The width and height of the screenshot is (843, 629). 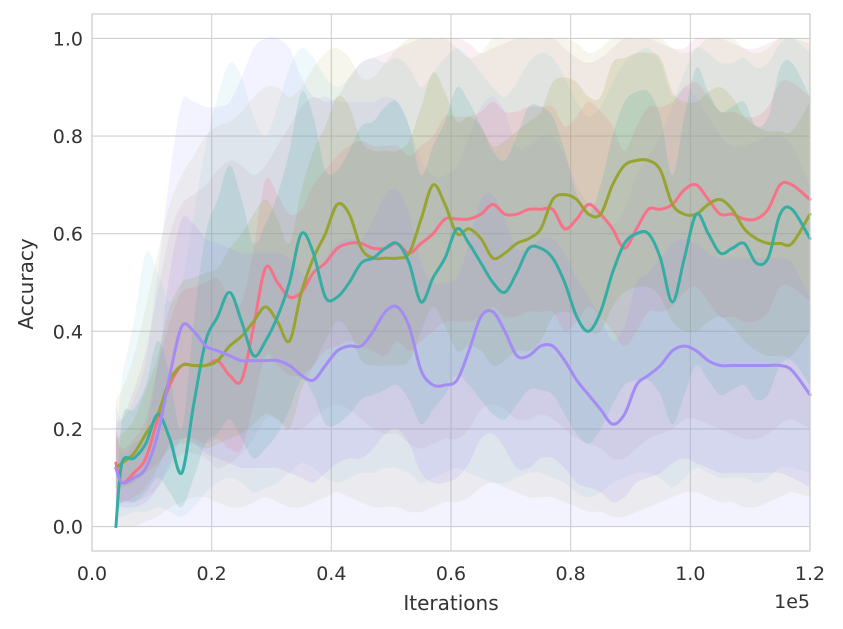 What do you see at coordinates (212, 574) in the screenshot?
I see `x-tick-label: 0.2` at bounding box center [212, 574].